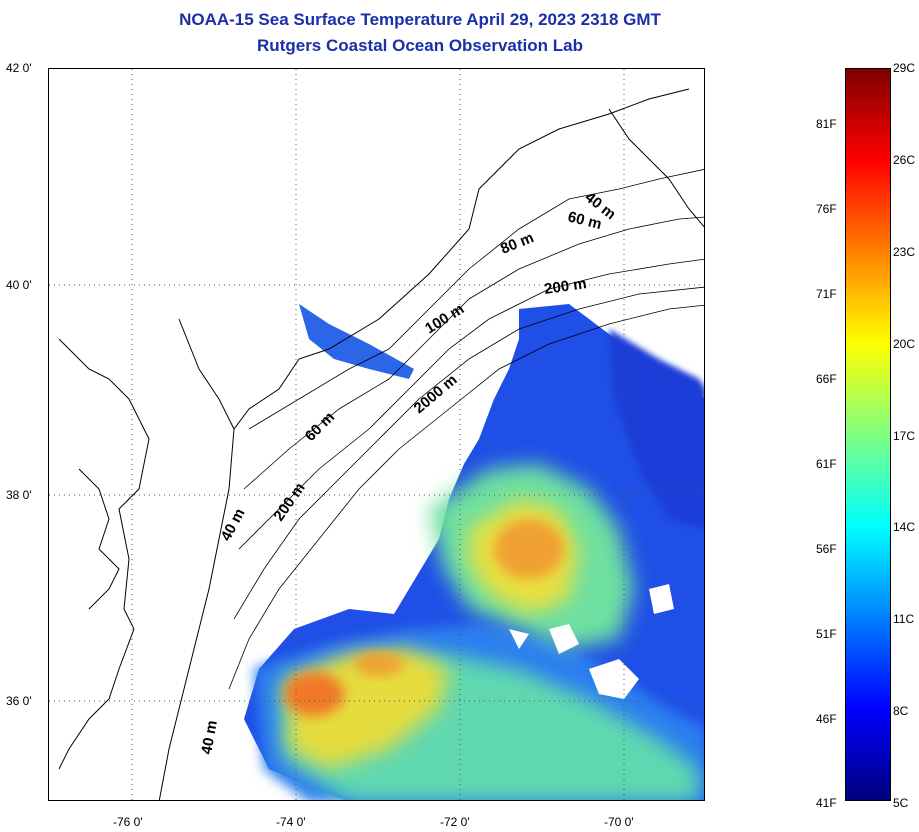 The height and width of the screenshot is (832, 919). Describe the element at coordinates (826, 549) in the screenshot. I see `colorbar-label-56f: 56F` at that location.